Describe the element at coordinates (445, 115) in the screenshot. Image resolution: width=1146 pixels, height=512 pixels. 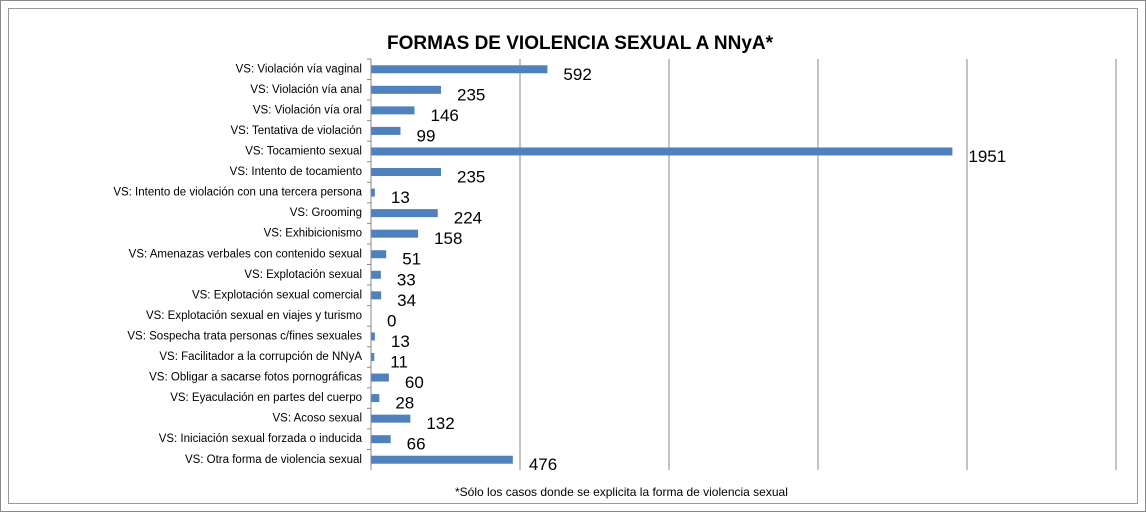
I see `value-label: 146` at that location.